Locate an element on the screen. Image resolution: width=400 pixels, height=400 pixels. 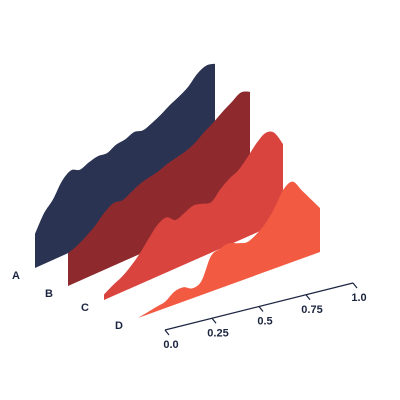
x-axis: 0.0 0.25 0.5 0.75 1.0 is located at coordinates (265, 316).